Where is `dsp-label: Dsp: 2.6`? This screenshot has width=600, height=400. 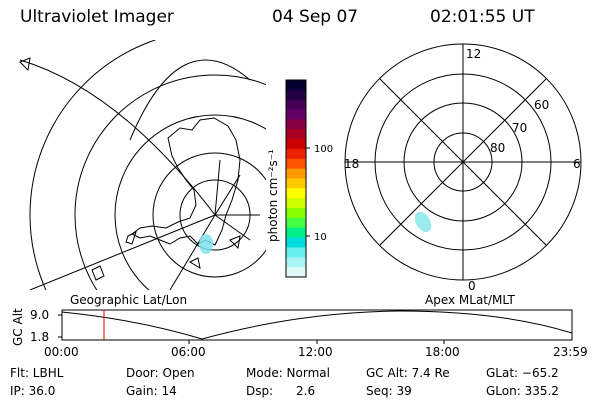
dsp-label: Dsp: 2.6 is located at coordinates (281, 391).